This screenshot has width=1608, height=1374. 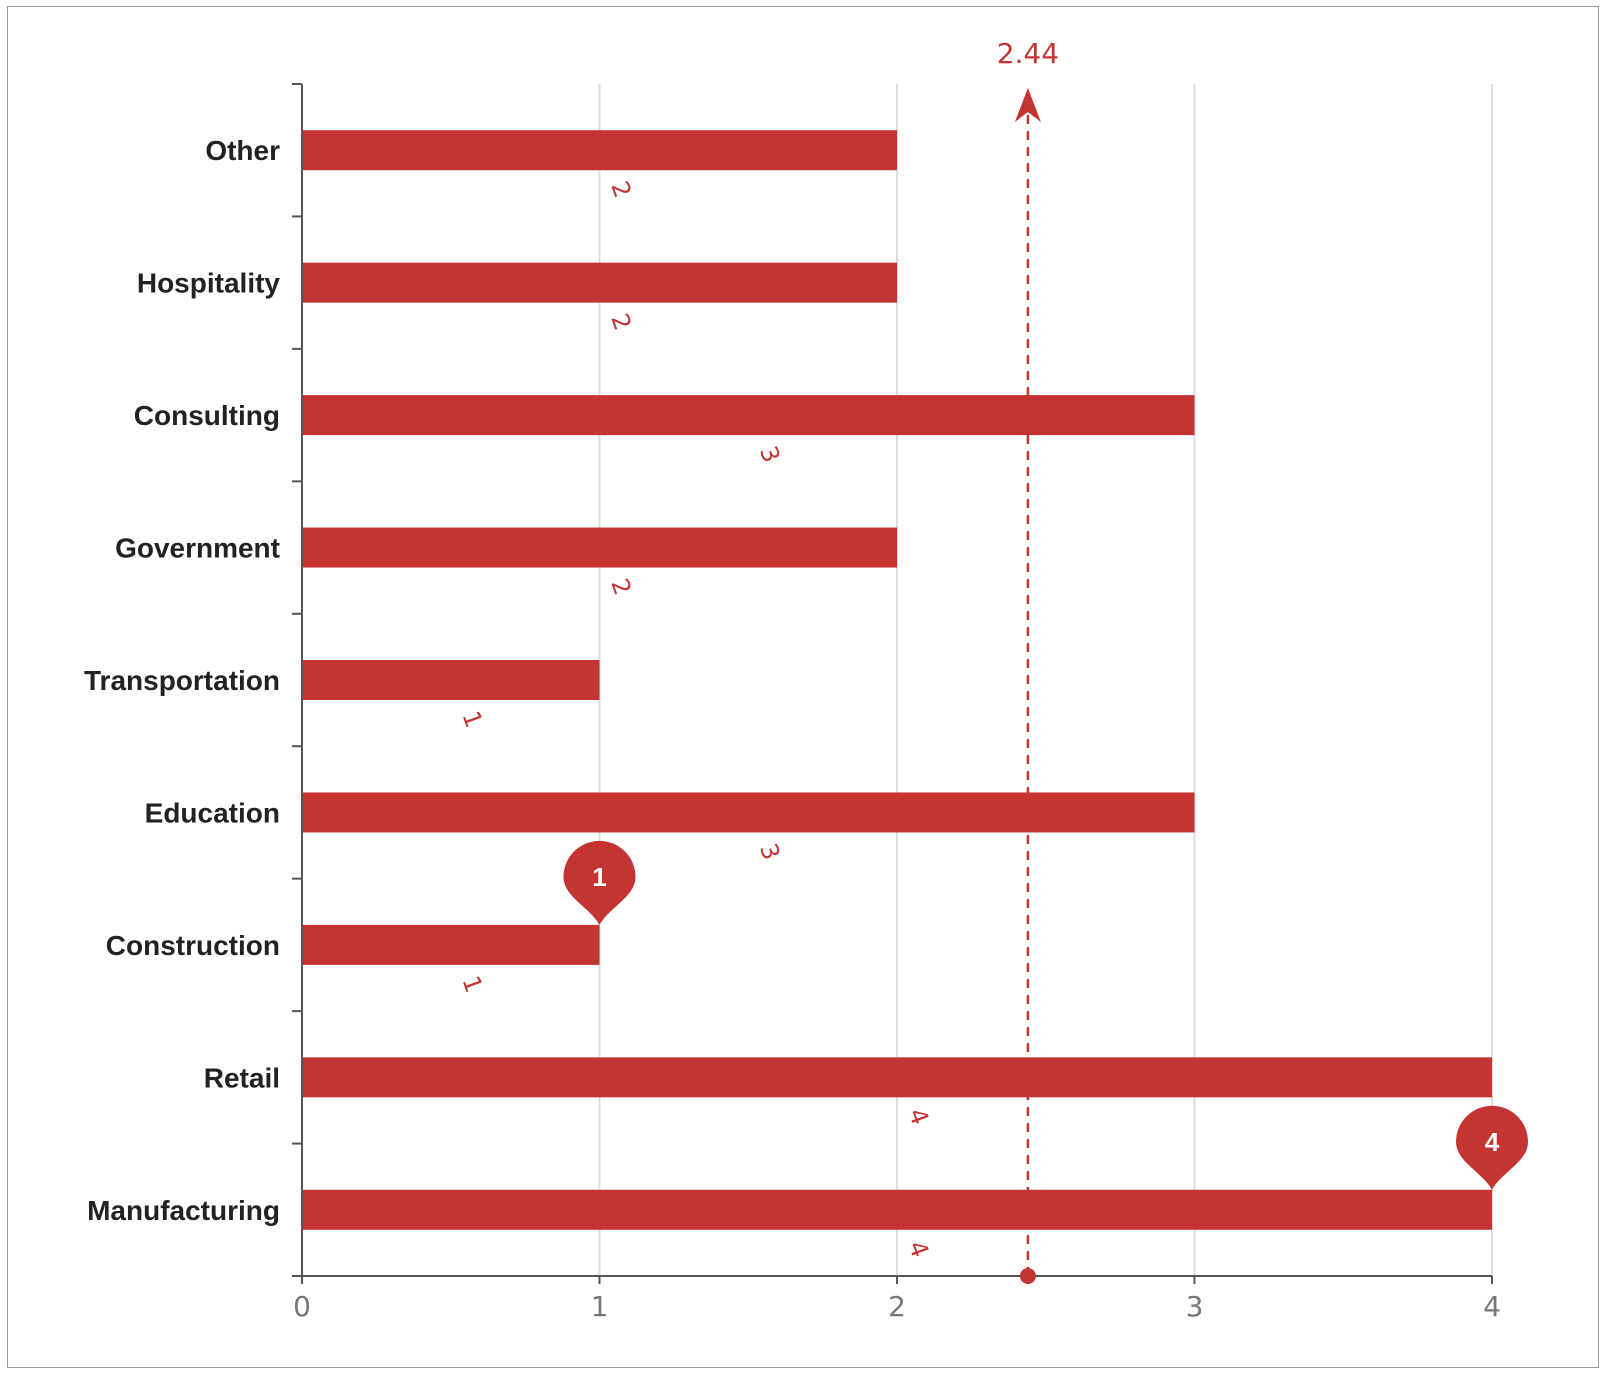 I want to click on x-tick-label: 2, so click(x=897, y=1306).